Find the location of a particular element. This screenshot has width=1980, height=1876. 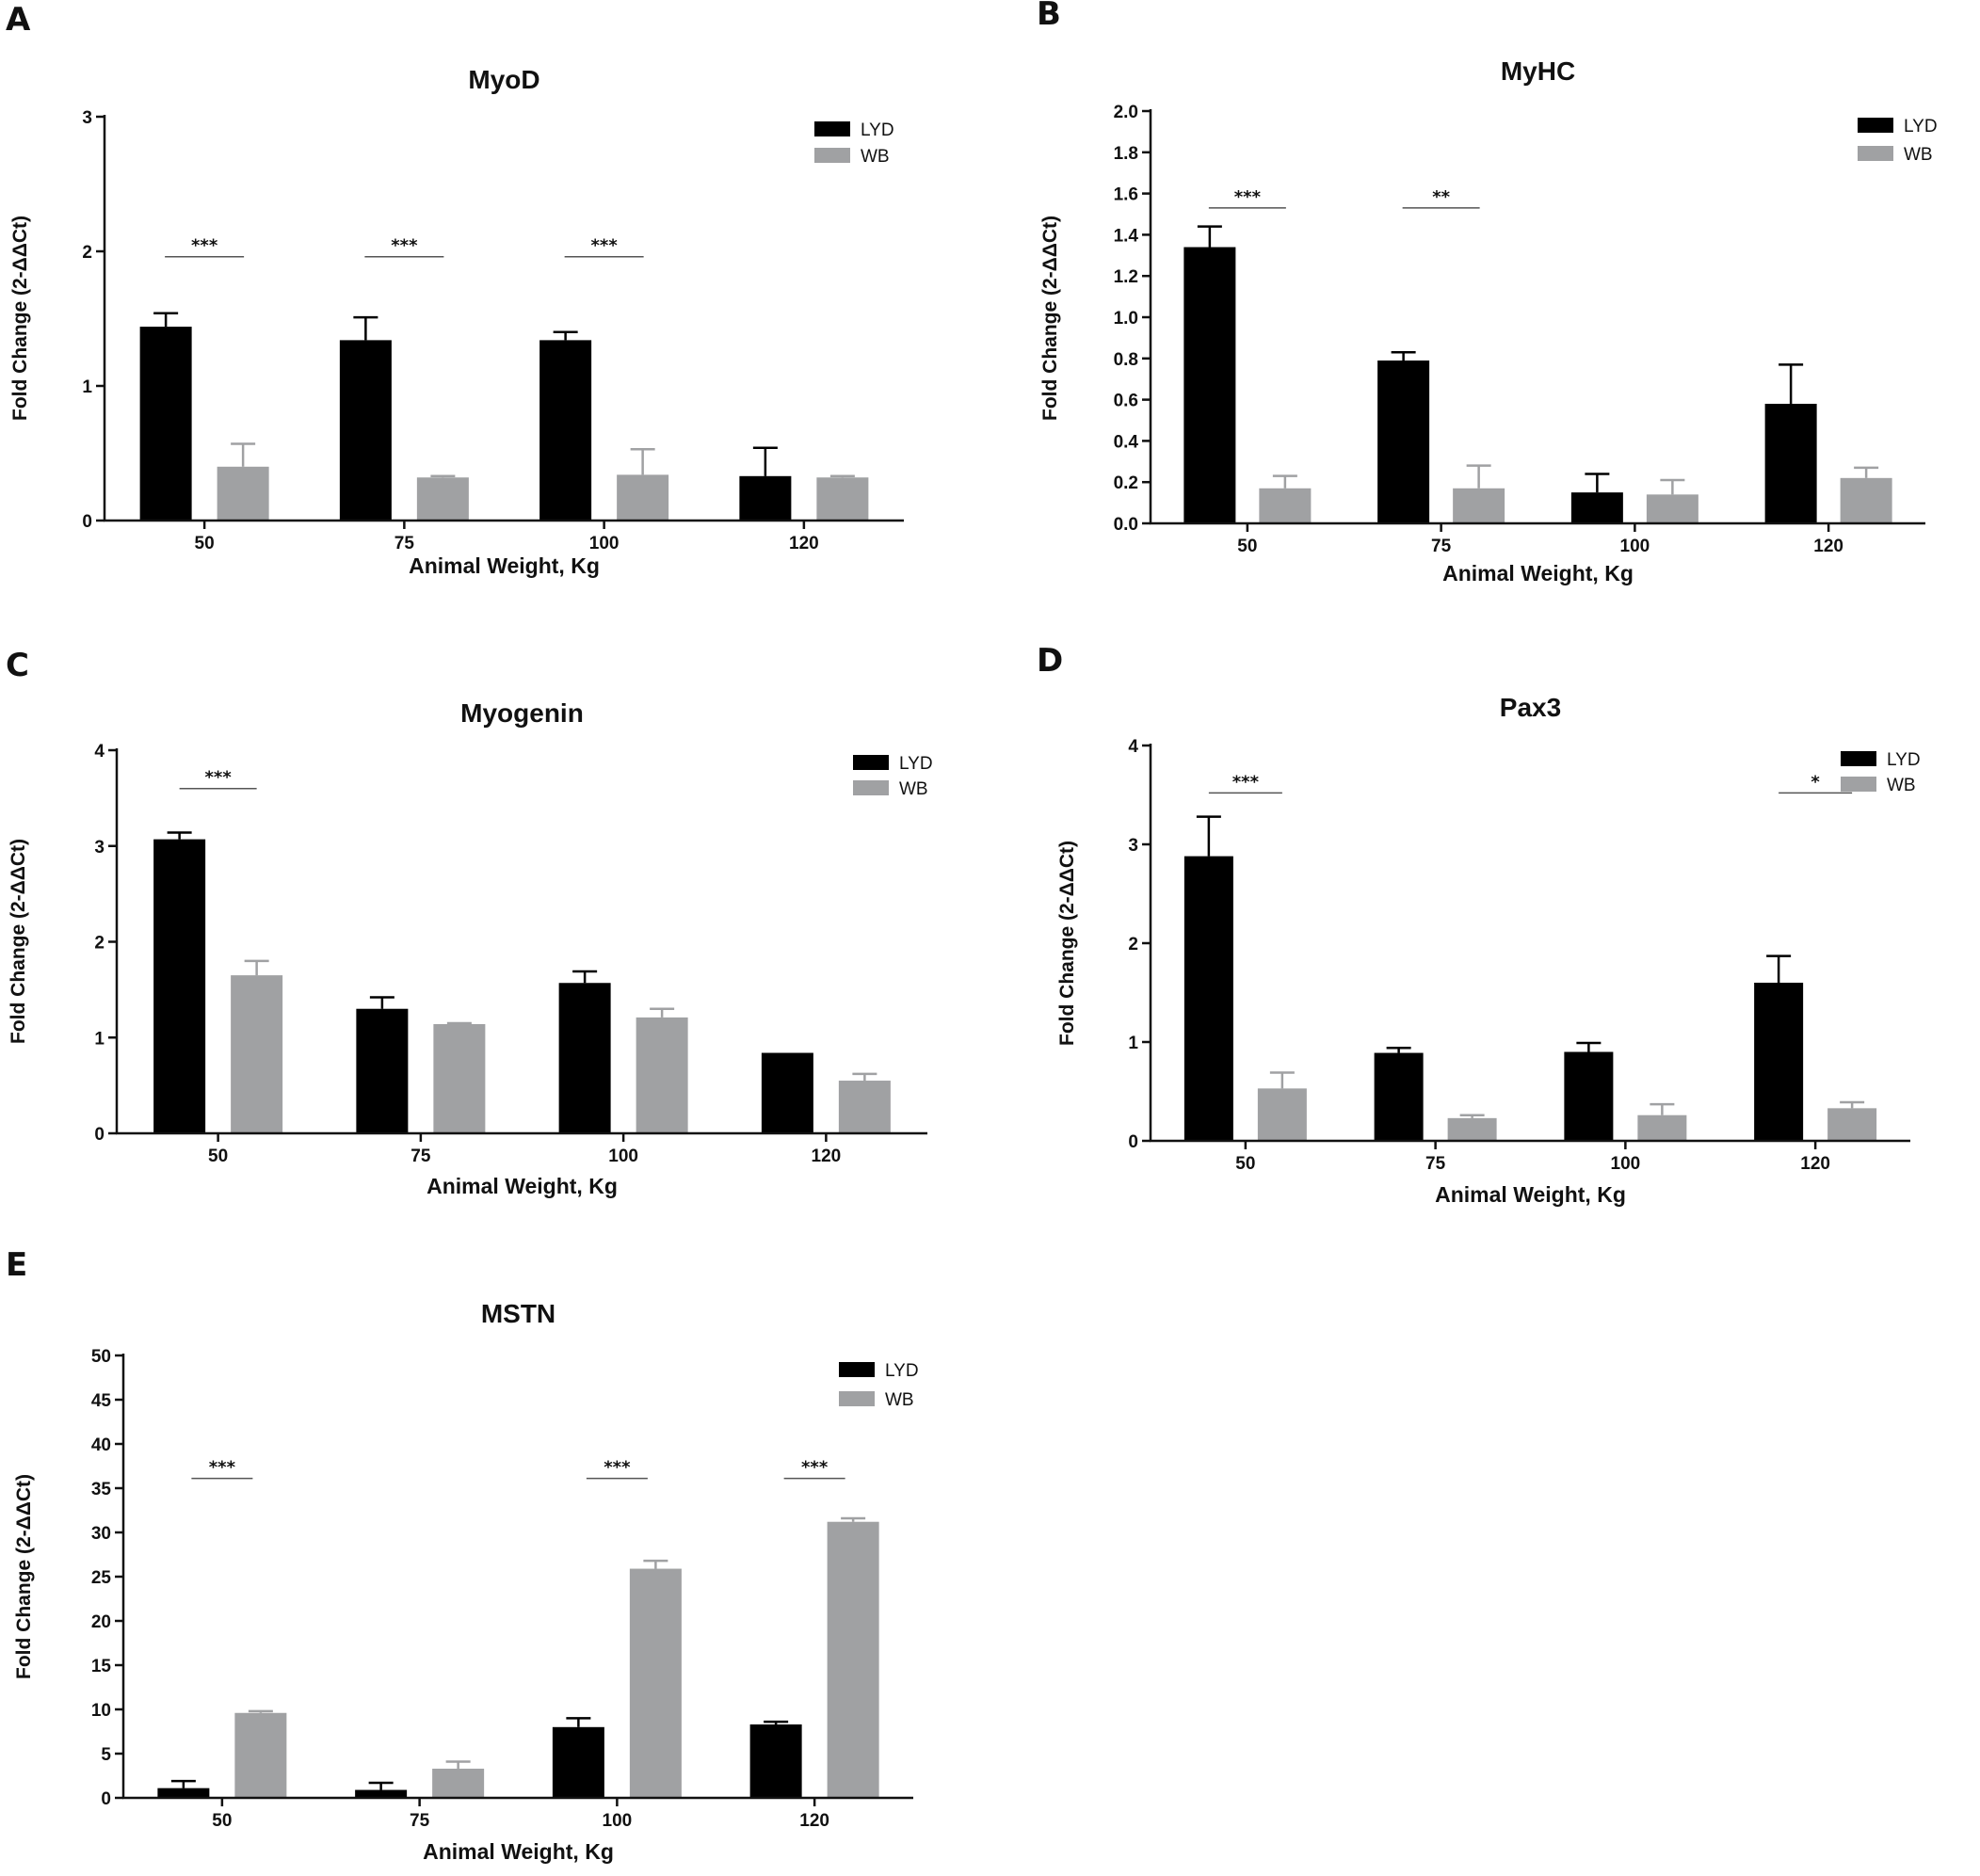

y-tick-label: 0.4 is located at coordinates (1126, 442).